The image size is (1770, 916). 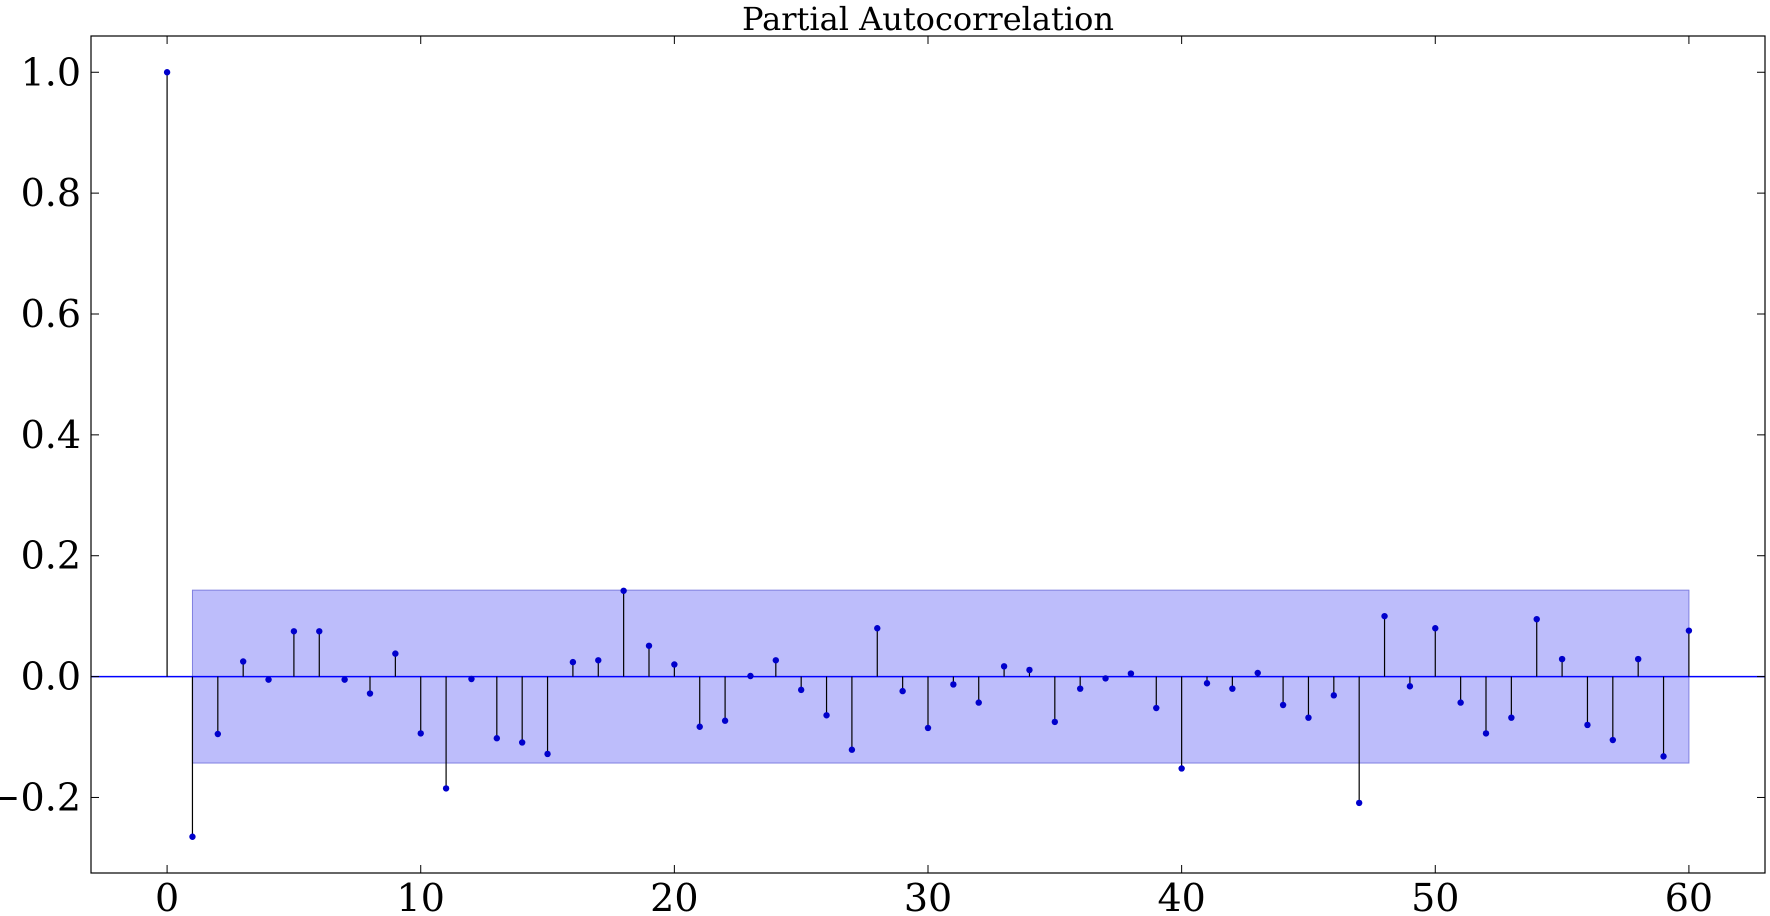 What do you see at coordinates (51, 677) in the screenshot?
I see `y-tick-label: 0.0` at bounding box center [51, 677].